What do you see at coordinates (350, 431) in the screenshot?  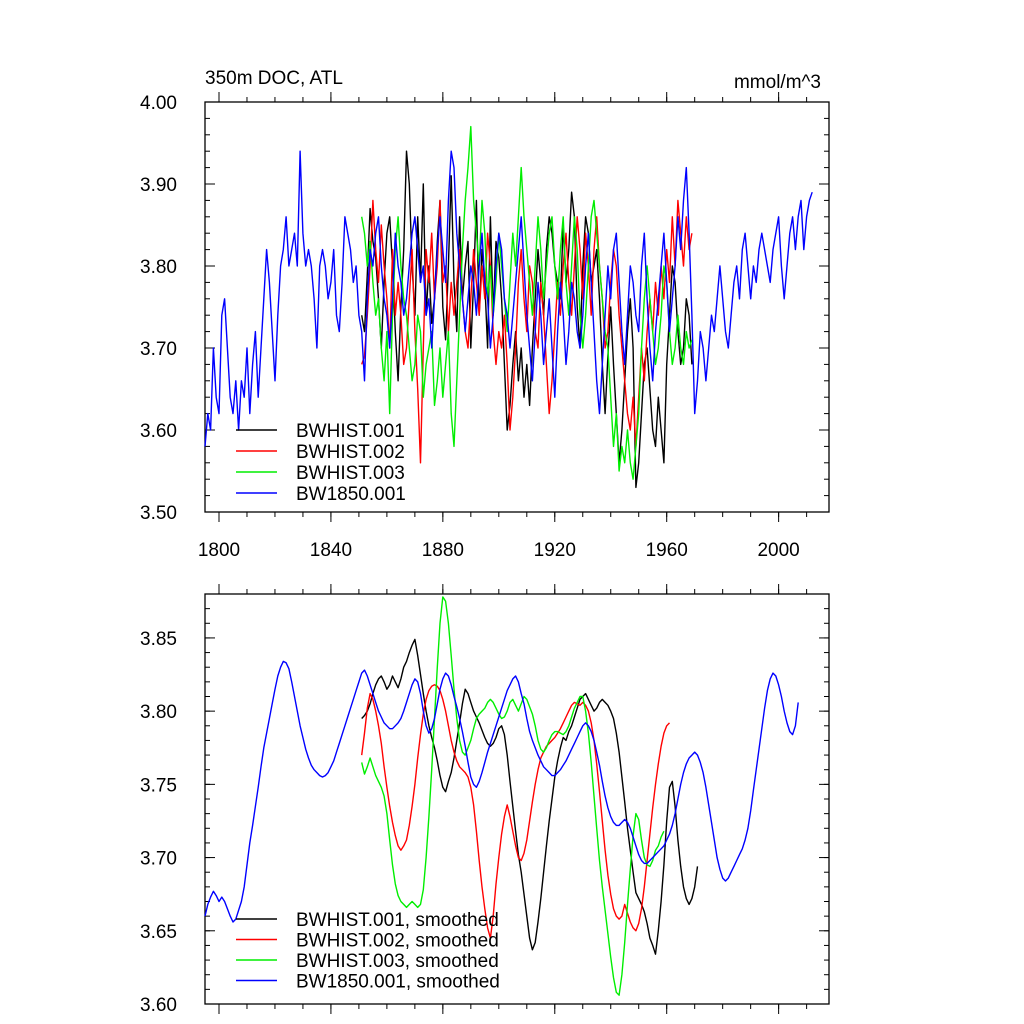 I see `legend-label: BWHIST.001` at bounding box center [350, 431].